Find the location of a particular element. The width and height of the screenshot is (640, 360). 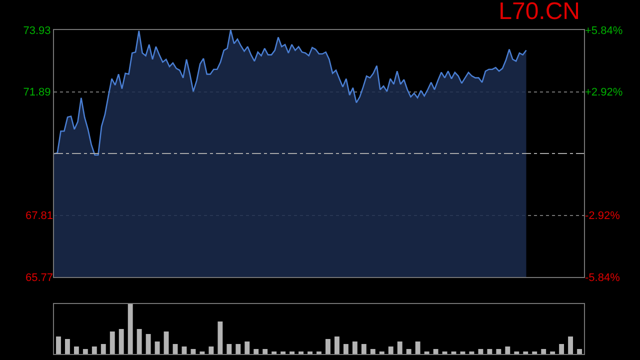

y-tick-label: 67.81 is located at coordinates (39, 216).